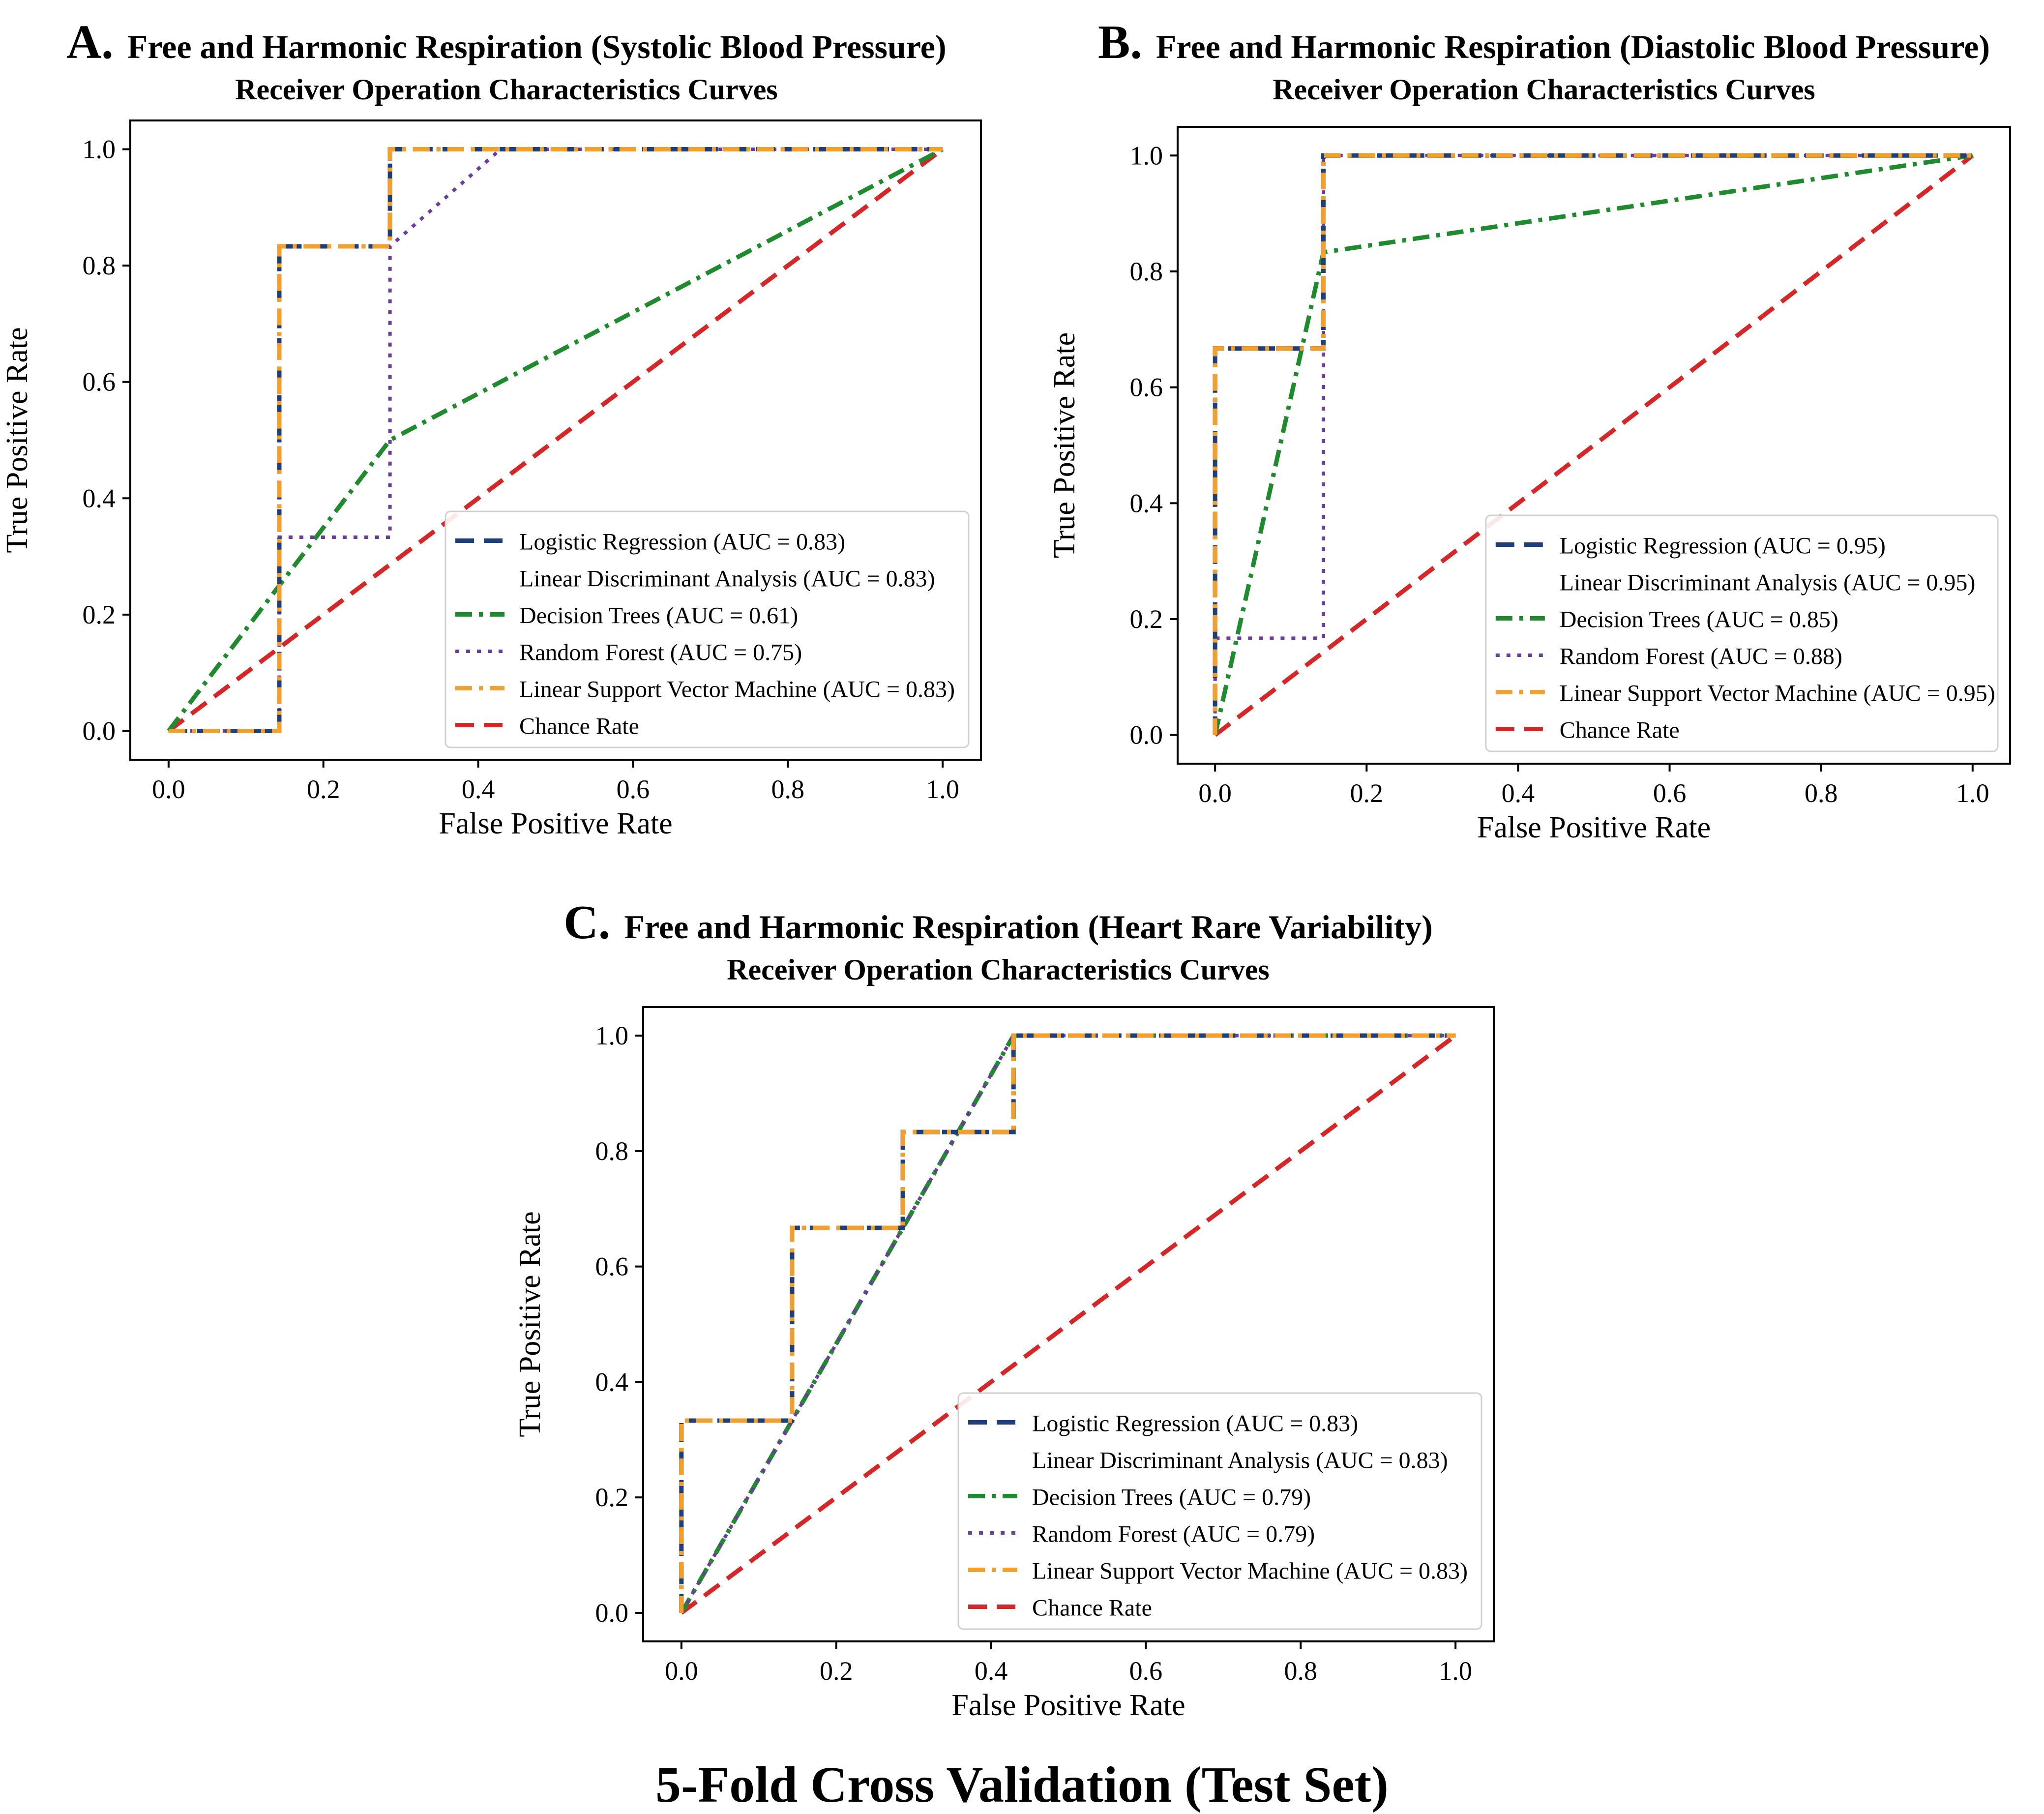 The width and height of the screenshot is (2044, 1814). I want to click on legend-entry: Decision Trees (AUC = 0.79), so click(1171, 1498).